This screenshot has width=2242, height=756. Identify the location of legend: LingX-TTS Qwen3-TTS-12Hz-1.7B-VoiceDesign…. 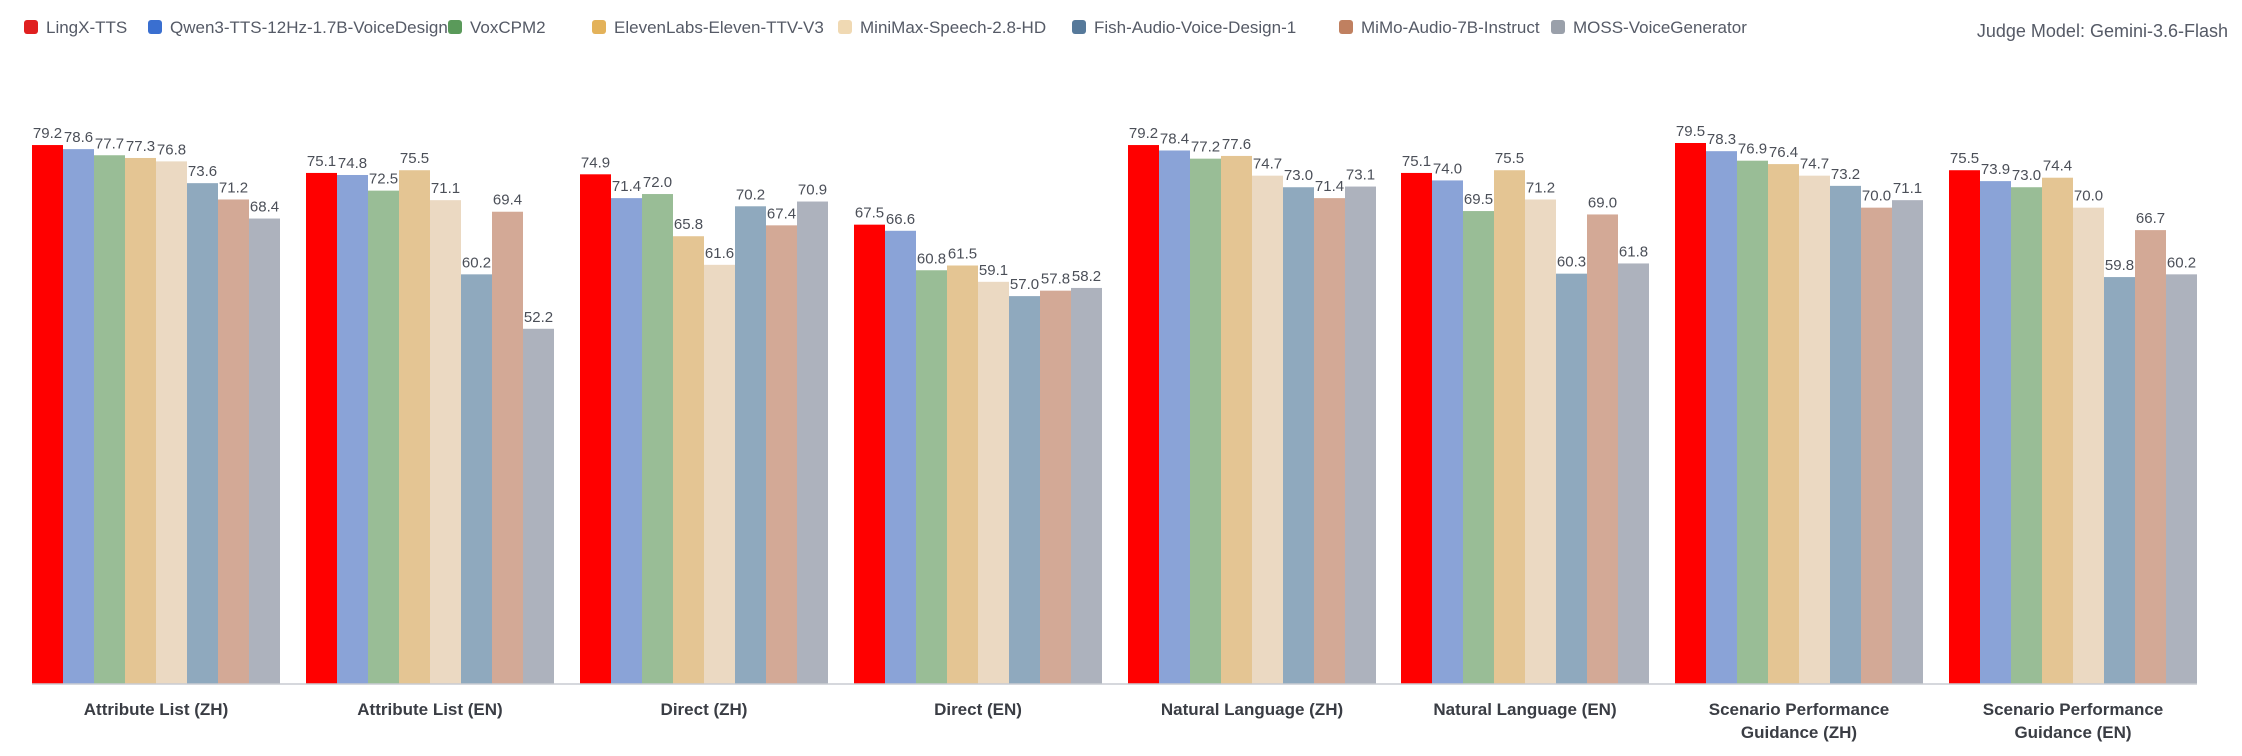
(885, 27).